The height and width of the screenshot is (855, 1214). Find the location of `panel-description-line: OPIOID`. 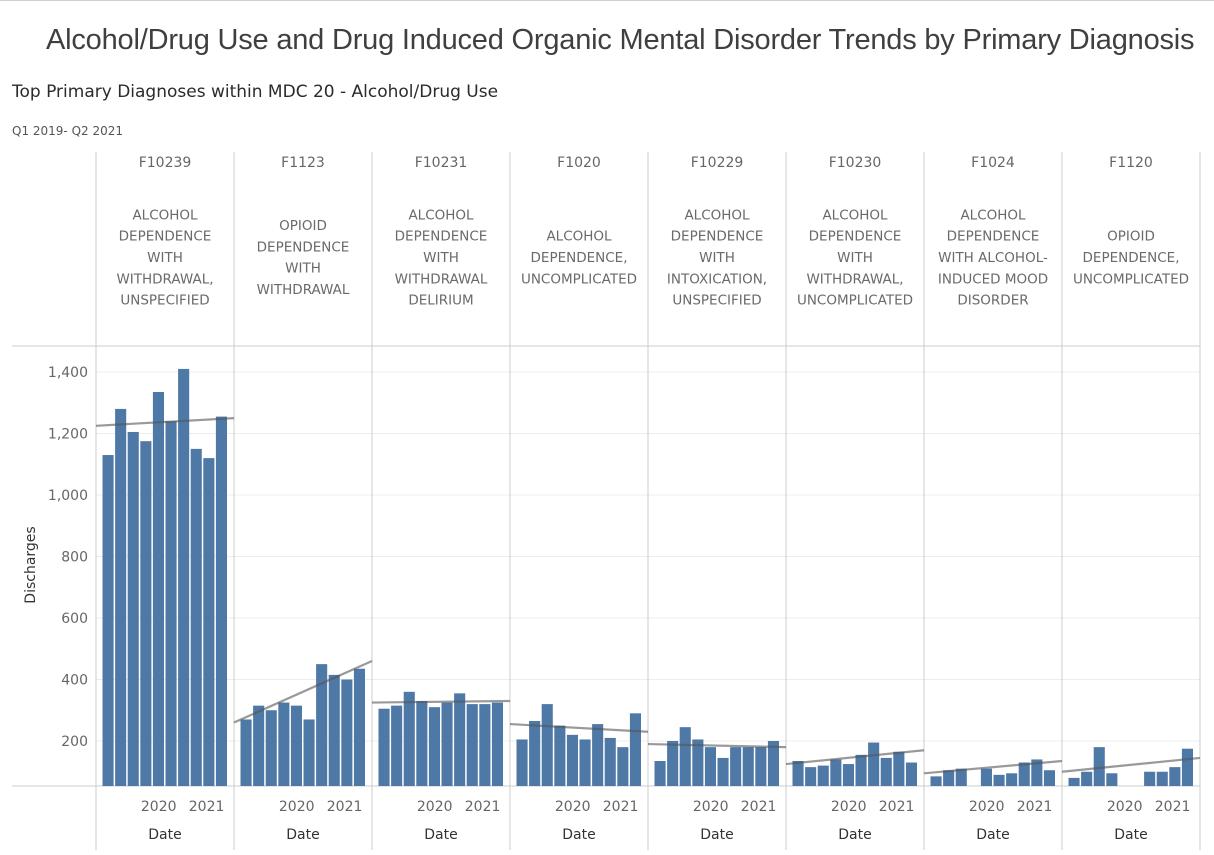

panel-description-line: OPIOID is located at coordinates (303, 226).